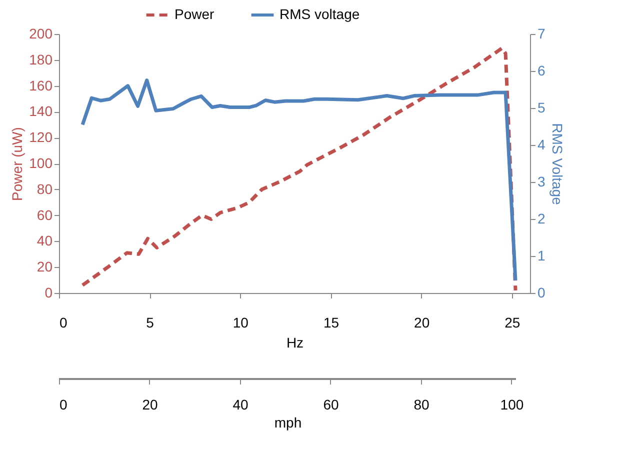 The width and height of the screenshot is (635, 450). I want to click on y2-tick-label: 5, so click(542, 108).